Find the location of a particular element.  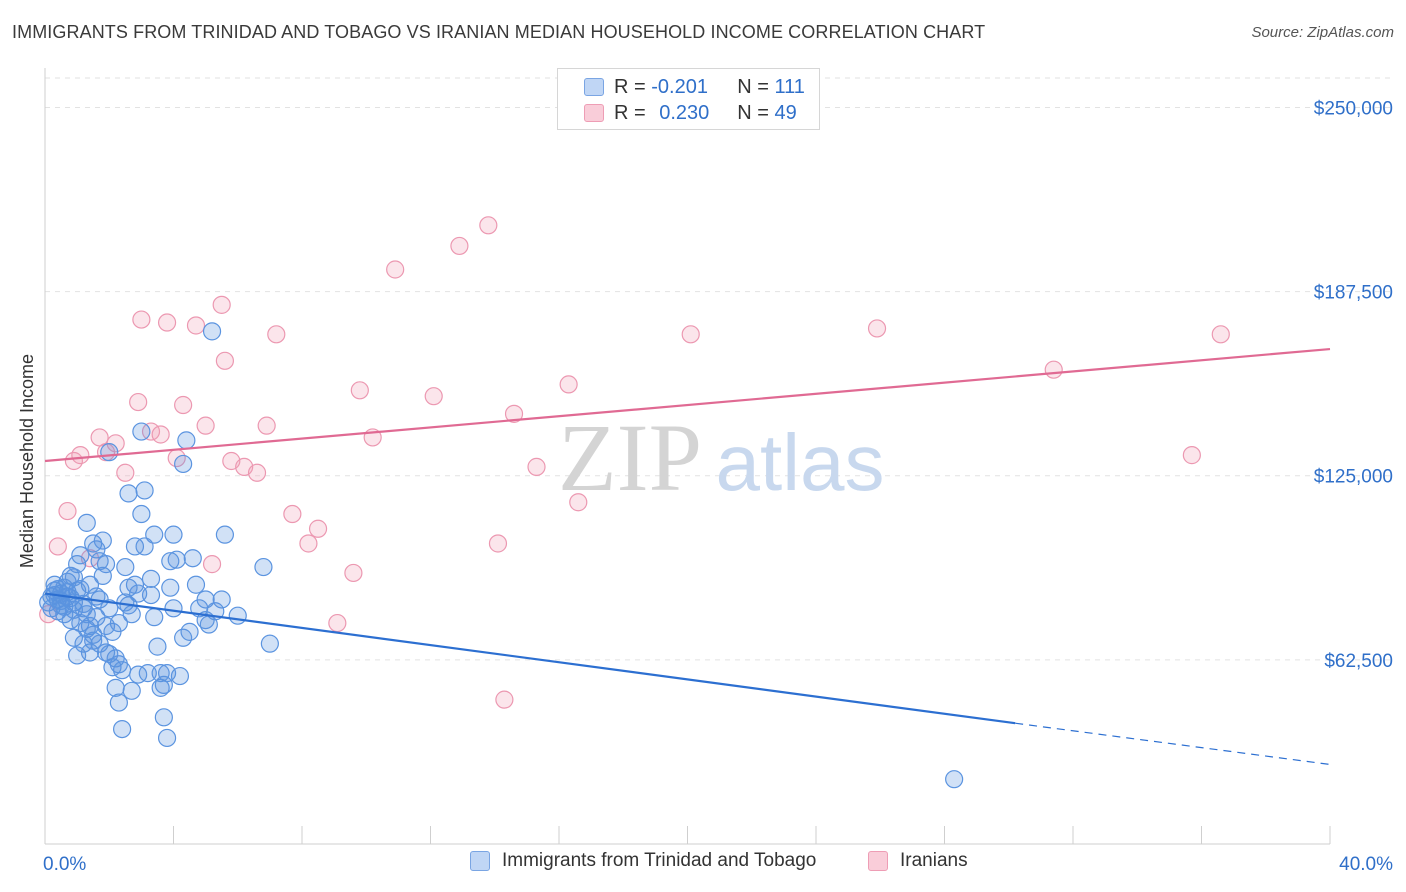

trend-line-trinidad is located at coordinates (530, 658).